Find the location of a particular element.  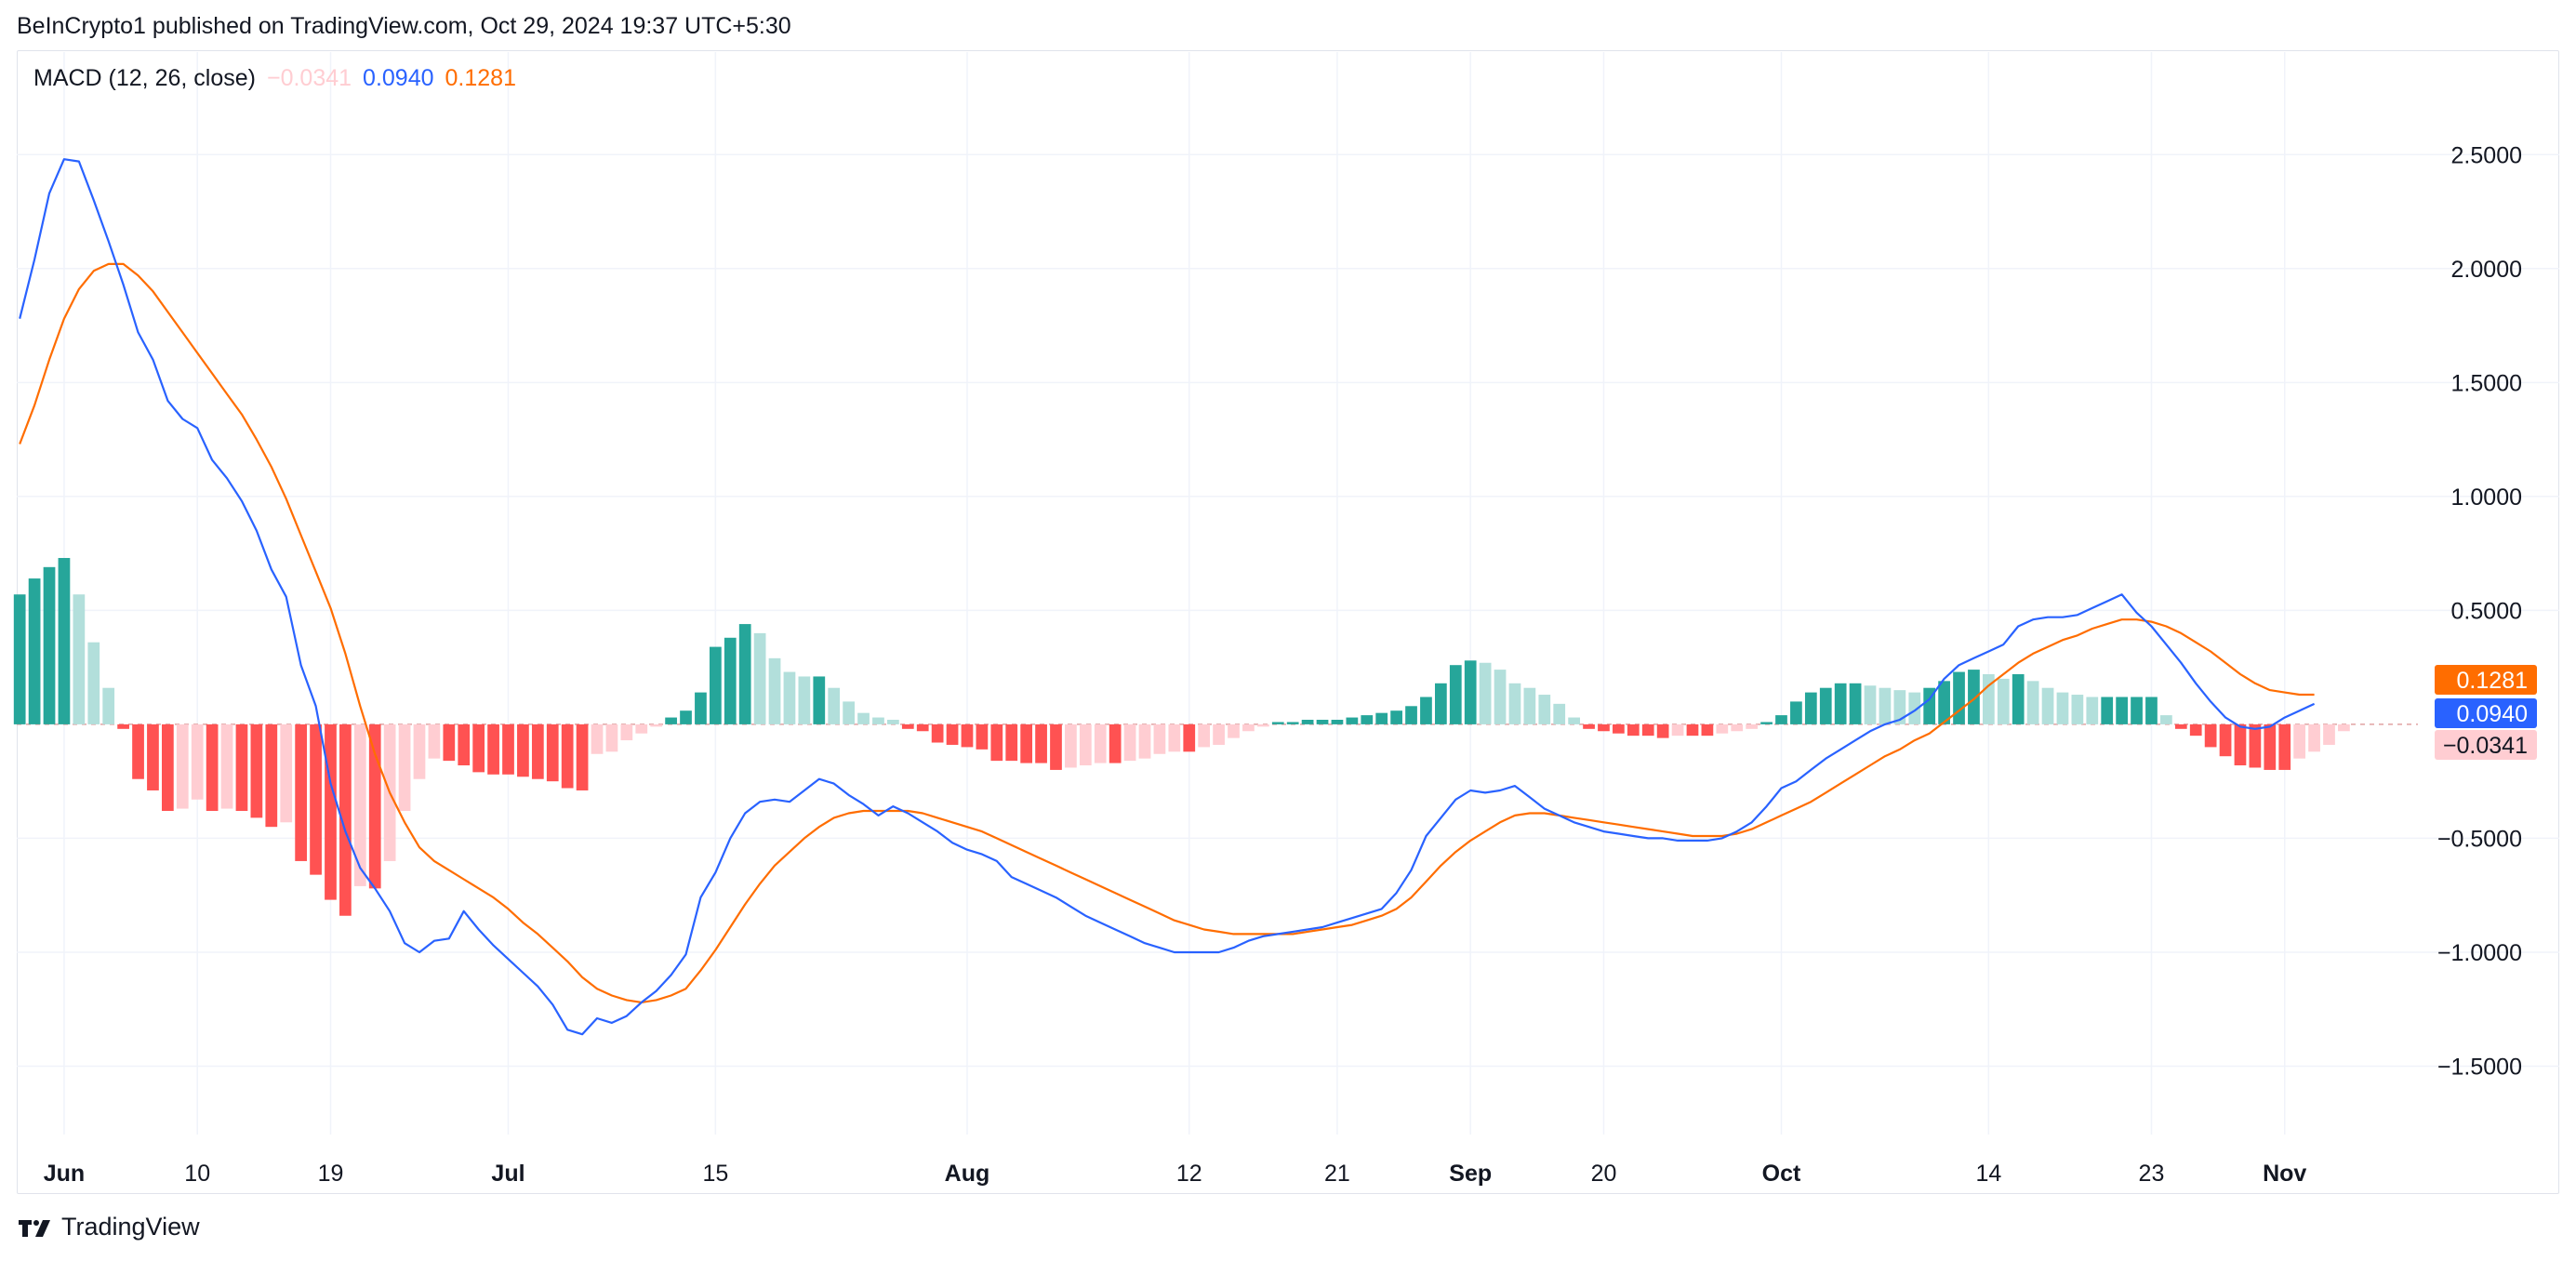

x-axis: Jun 10 19 Jul 15 Aug 12 21 Sep 20 Oct 14 23 Nov is located at coordinates (1175, 1174).